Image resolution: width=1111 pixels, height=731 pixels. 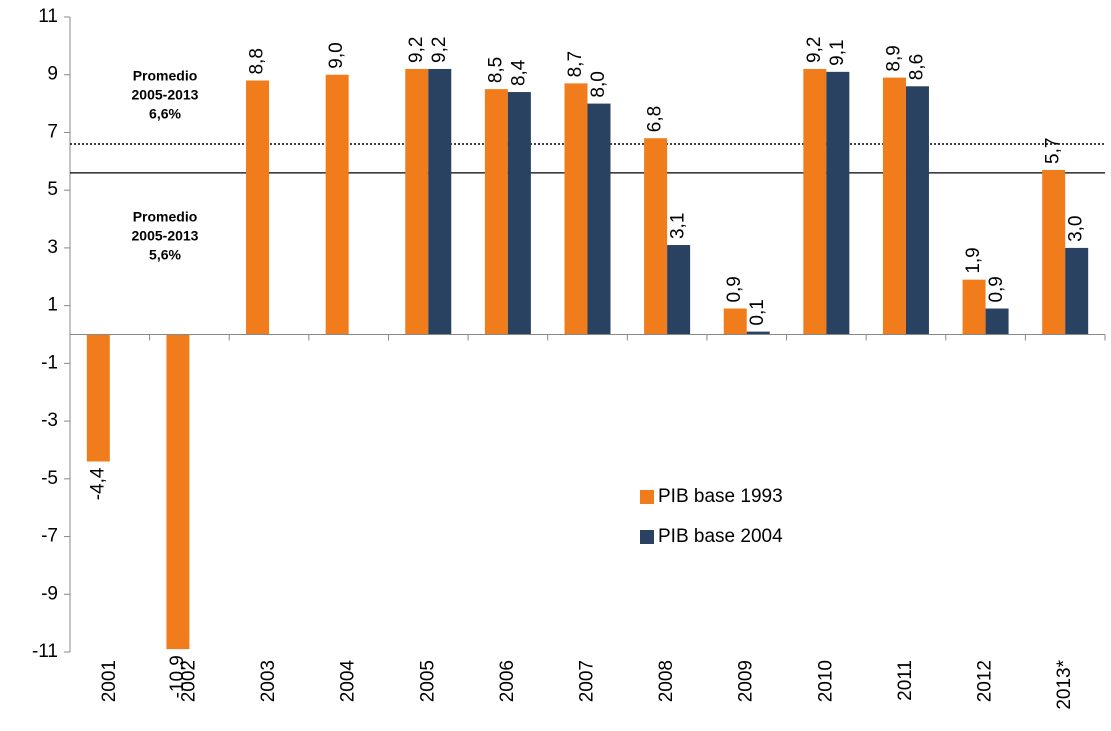 I want to click on value-label: 8,7, so click(x=575, y=64).